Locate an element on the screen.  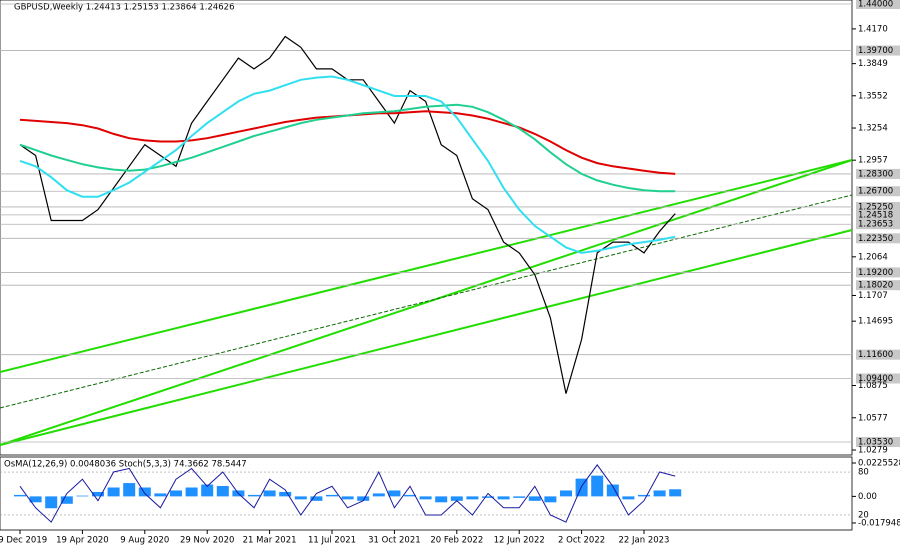
level-label: 1.39700 is located at coordinates (875, 51).